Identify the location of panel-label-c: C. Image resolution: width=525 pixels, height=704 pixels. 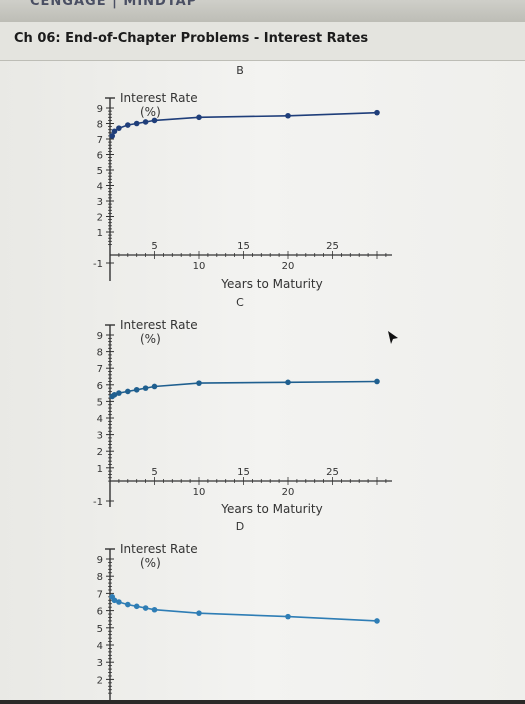
(240, 302).